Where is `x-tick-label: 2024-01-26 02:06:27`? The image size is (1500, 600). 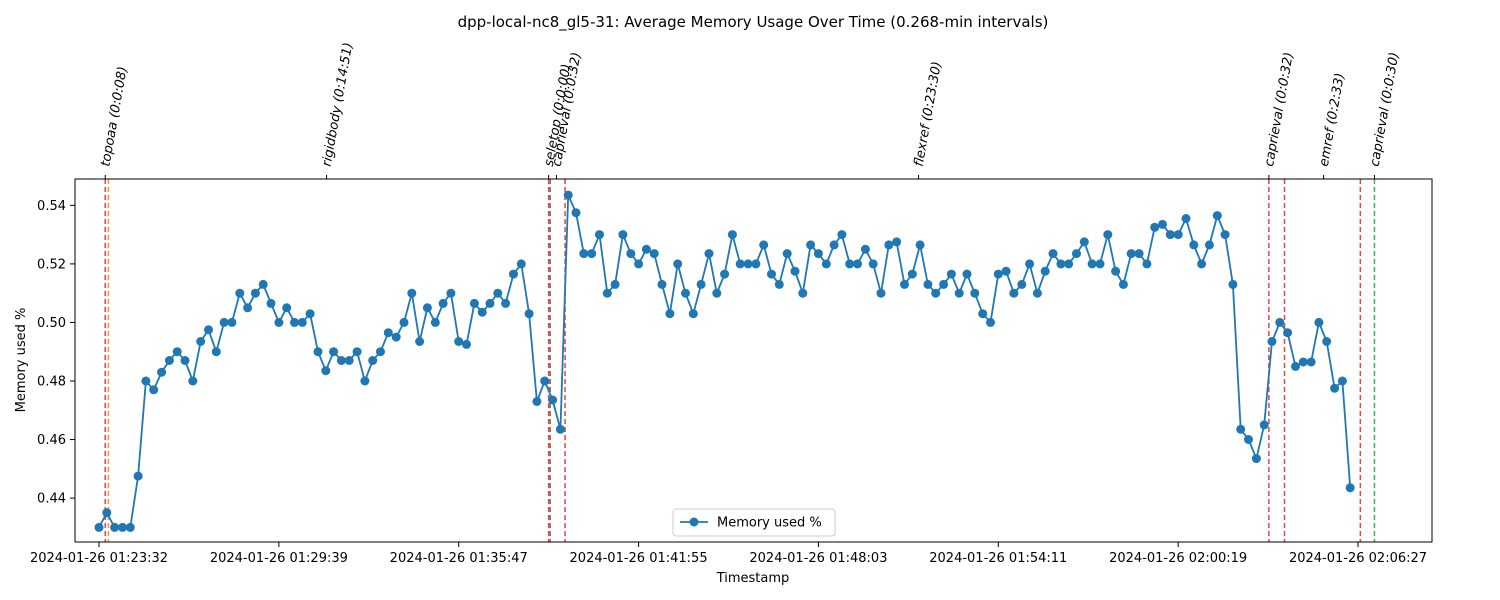 x-tick-label: 2024-01-26 02:06:27 is located at coordinates (1358, 558).